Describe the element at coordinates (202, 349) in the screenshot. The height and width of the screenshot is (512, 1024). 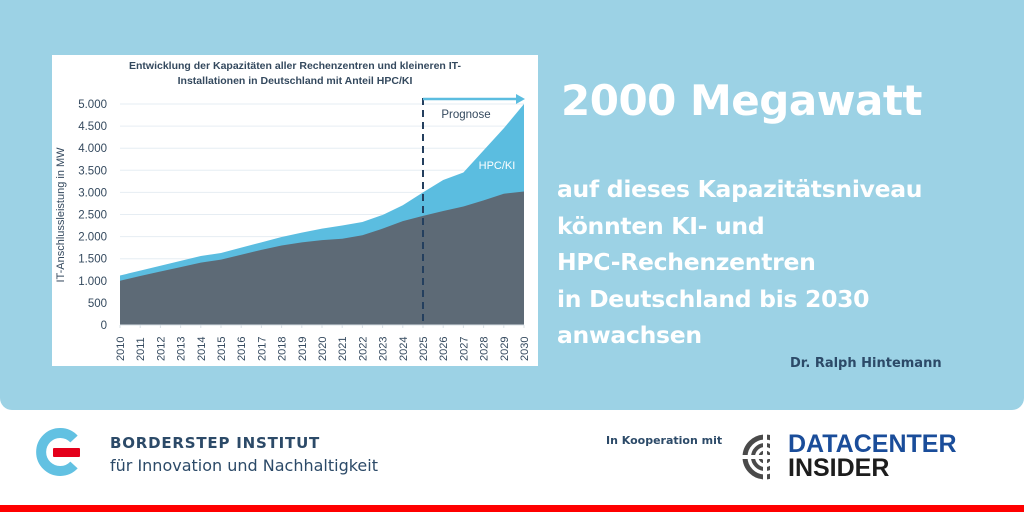
I see `x-tick-label: 2014` at that location.